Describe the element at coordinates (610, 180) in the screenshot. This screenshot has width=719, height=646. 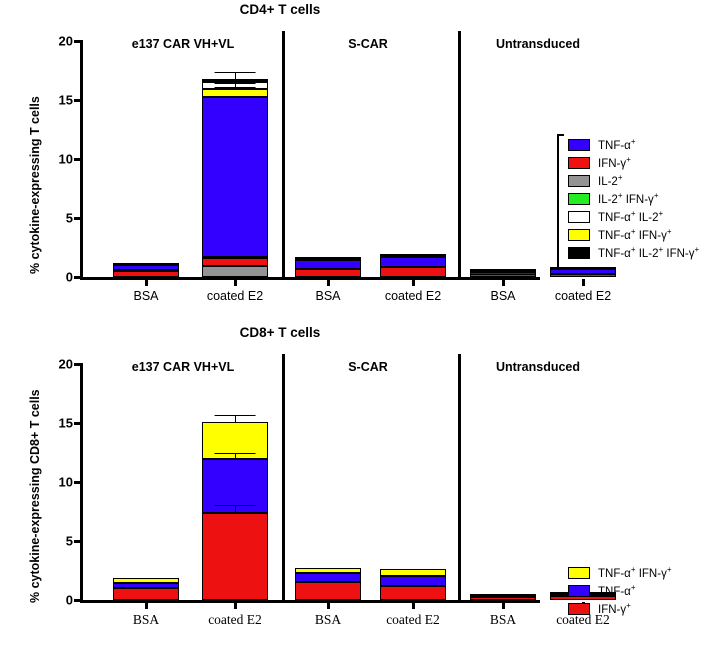
I see `legend-label-IL2: IL-2+` at that location.